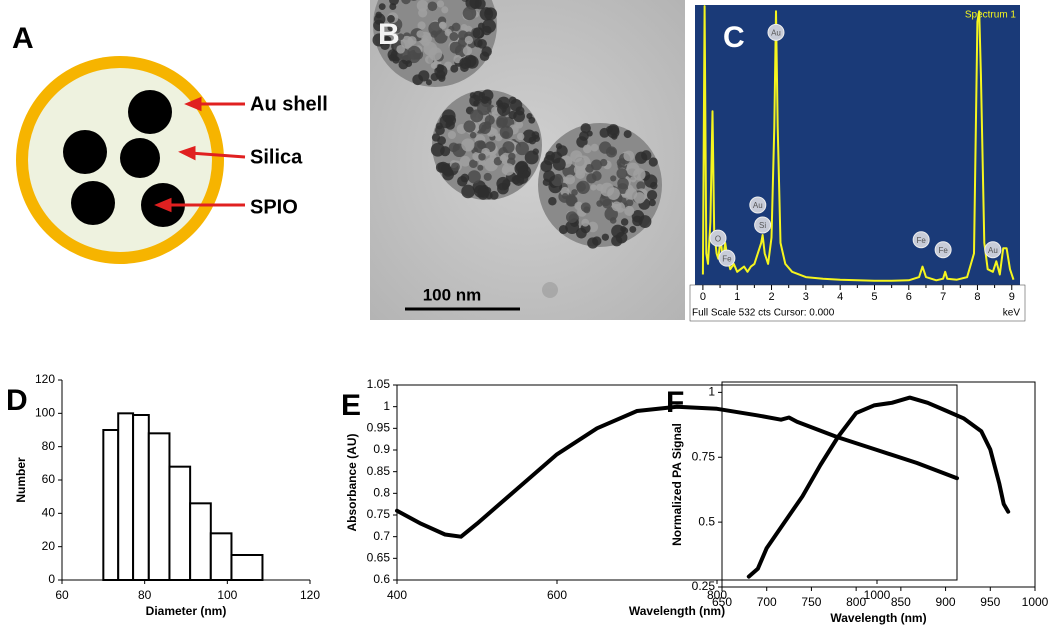  I want to click on y-tick-label: 0.75, so click(379, 514).